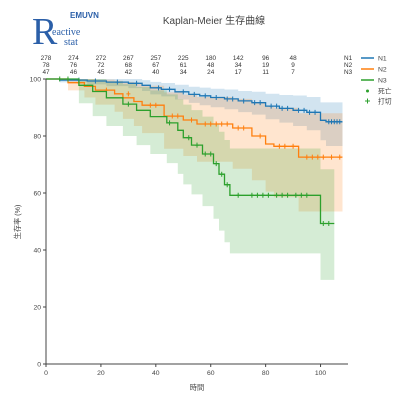  What do you see at coordinates (266, 373) in the screenshot?
I see `x-tick-label: 80` at bounding box center [266, 373].